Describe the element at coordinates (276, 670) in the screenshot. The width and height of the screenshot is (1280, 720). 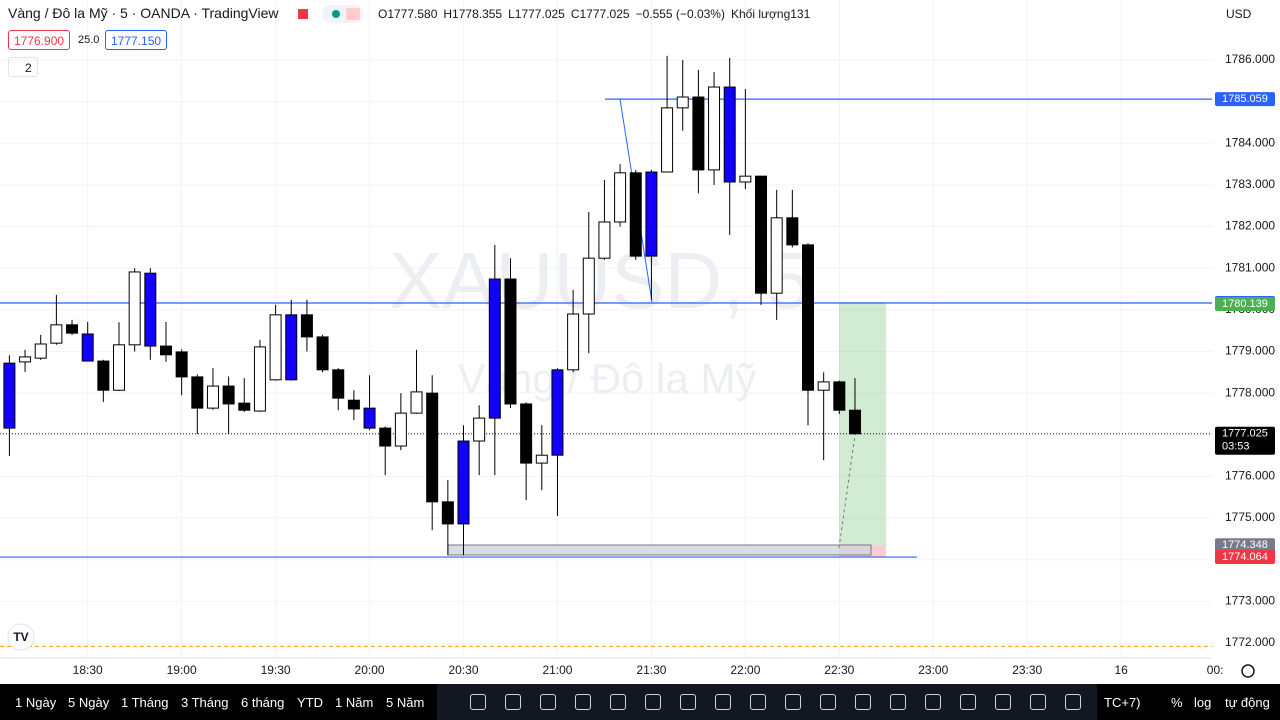
I see `x-tick-label: 19:30` at that location.